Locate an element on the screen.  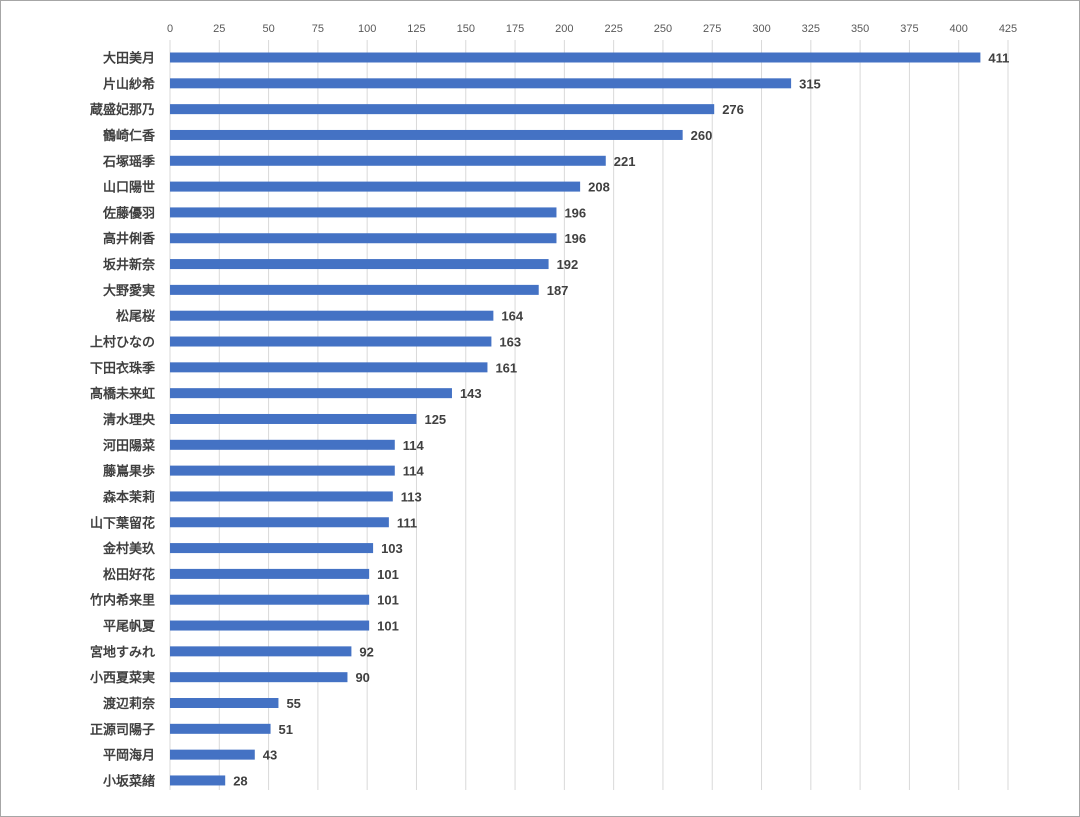
data-label: 208 is located at coordinates (599, 187).